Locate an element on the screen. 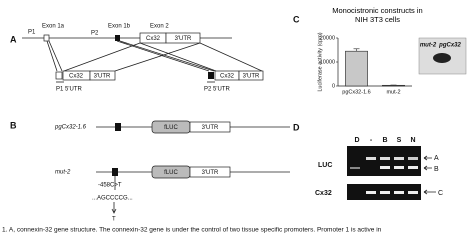 This screenshot has width=474, height=240. y-axis-label: Luciferase activity (cpm) is located at coordinates (320, 61).